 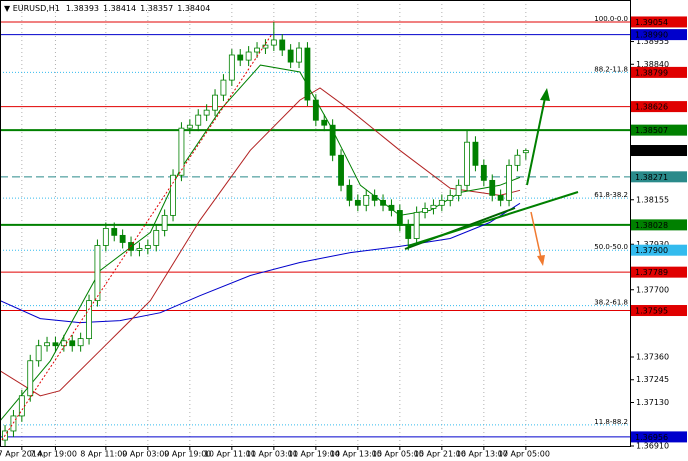 What do you see at coordinates (21, 454) in the screenshot?
I see `x-tick-label: 7 Apr 2014` at bounding box center [21, 454].